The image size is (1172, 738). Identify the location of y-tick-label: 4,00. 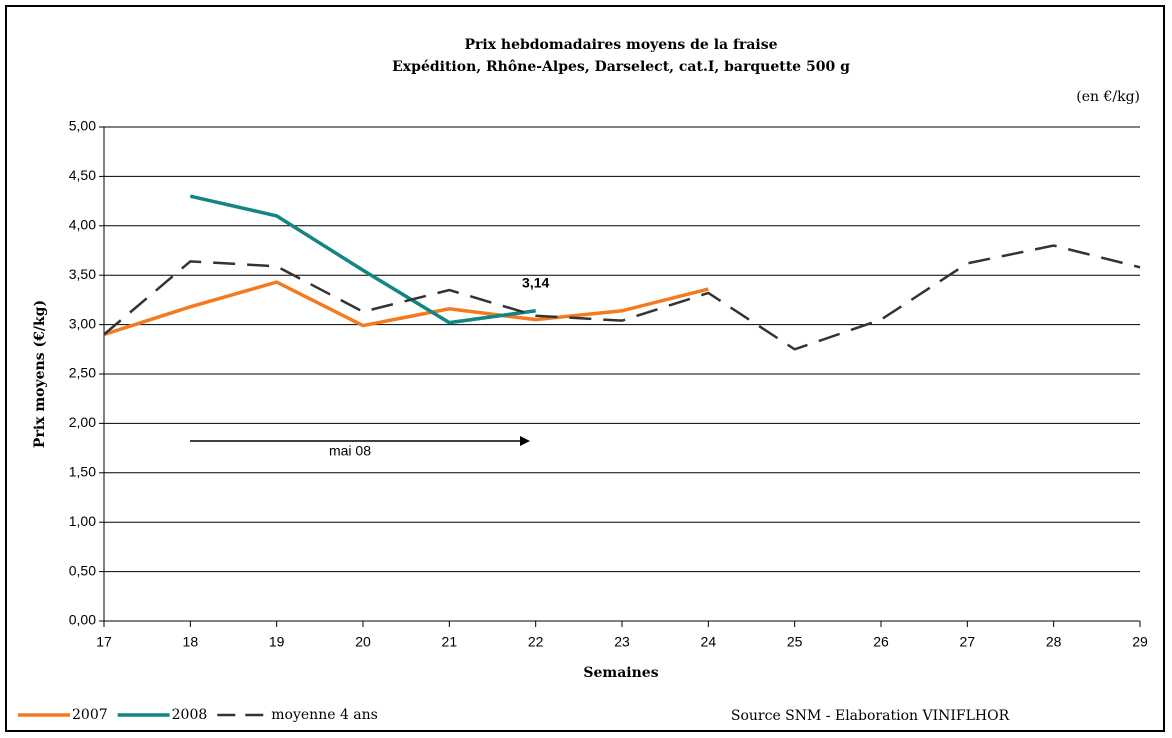
(82, 225).